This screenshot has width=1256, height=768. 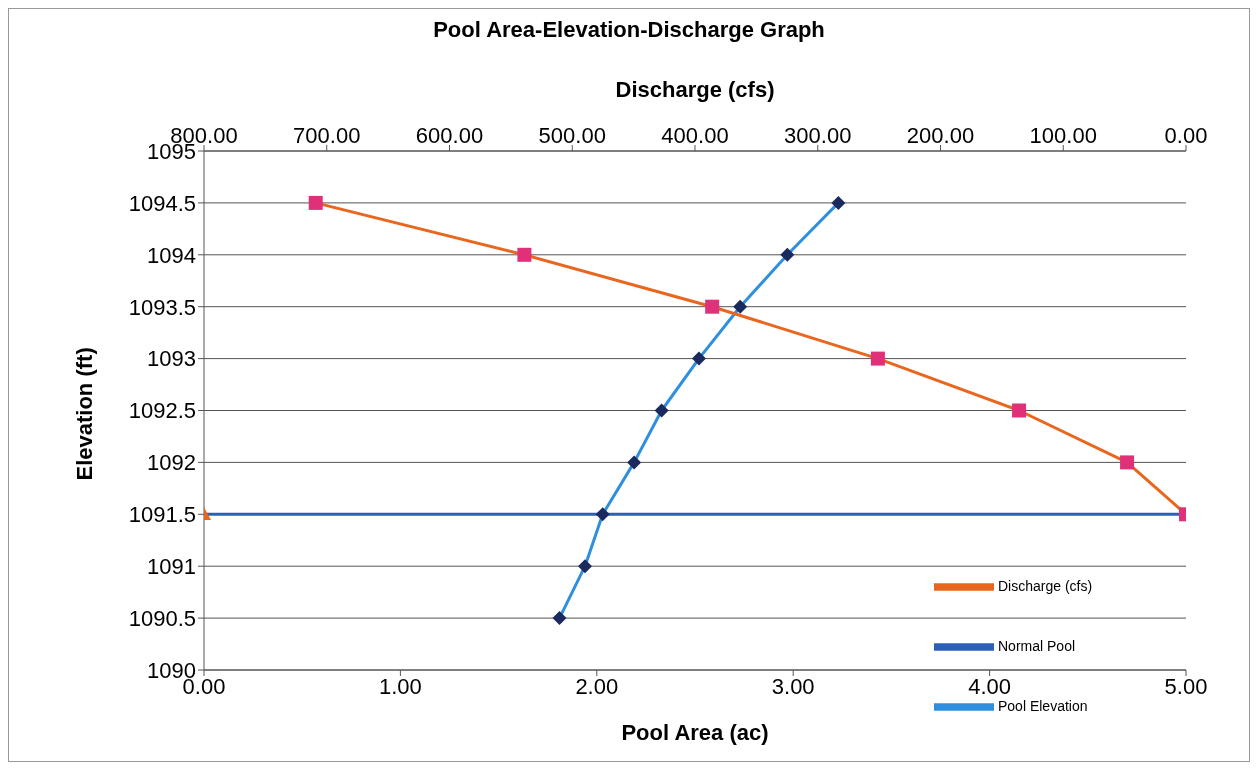 What do you see at coordinates (171, 359) in the screenshot?
I see `y-tick-label: 1093` at bounding box center [171, 359].